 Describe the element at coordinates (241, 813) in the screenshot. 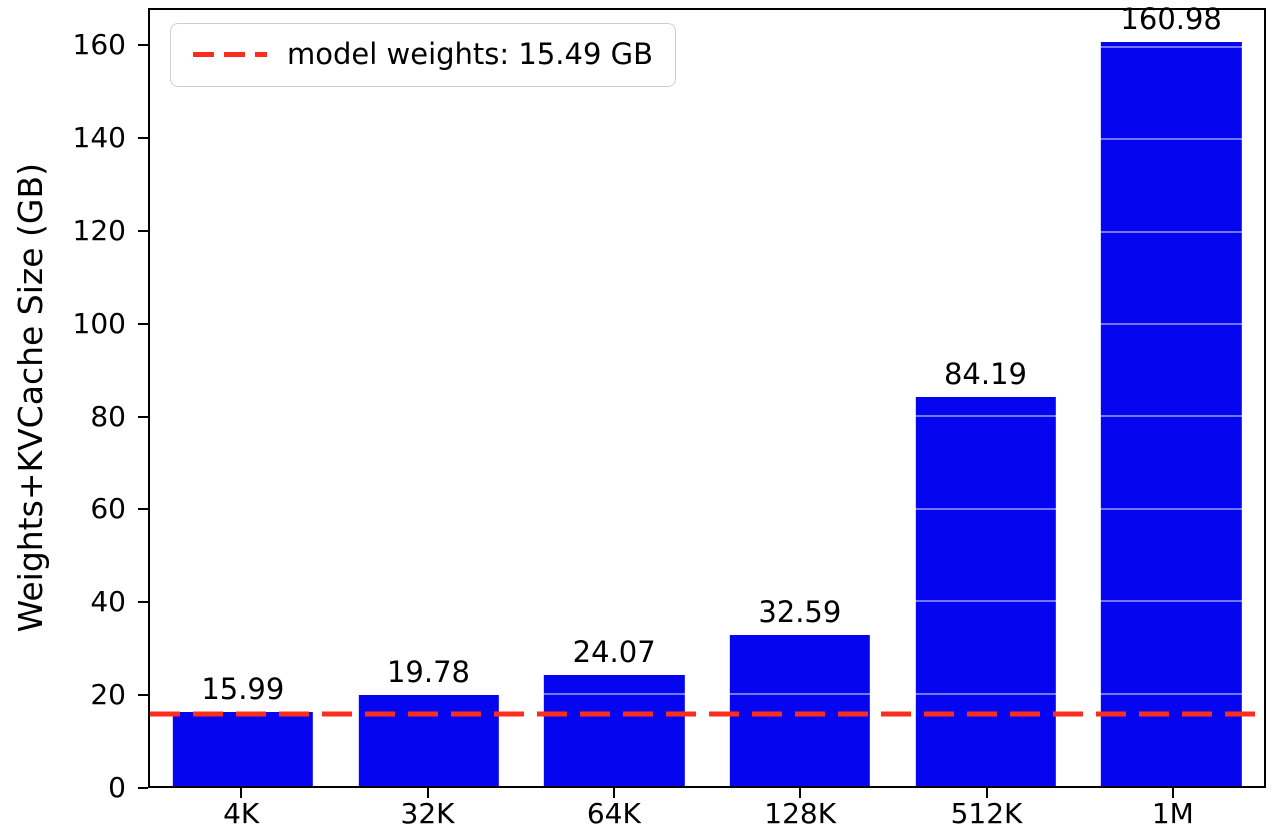

I see `x-tick-label: 4K` at that location.